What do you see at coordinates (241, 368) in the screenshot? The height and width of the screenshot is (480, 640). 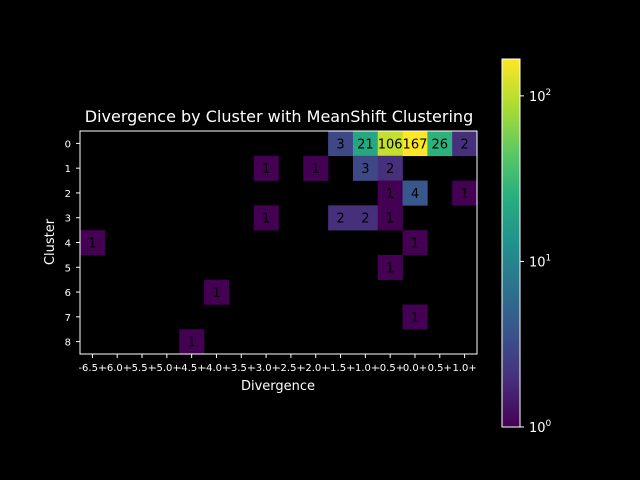 I see `x-tick-label: -3.5+` at bounding box center [241, 368].